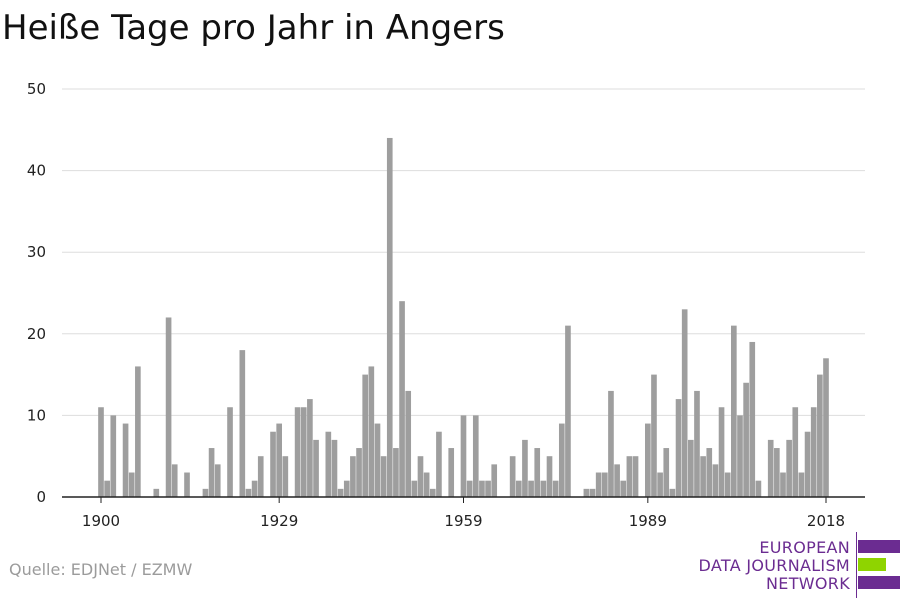 This screenshot has width=900, height=600. What do you see at coordinates (254, 488) in the screenshot?
I see `bar-1925` at bounding box center [254, 488].